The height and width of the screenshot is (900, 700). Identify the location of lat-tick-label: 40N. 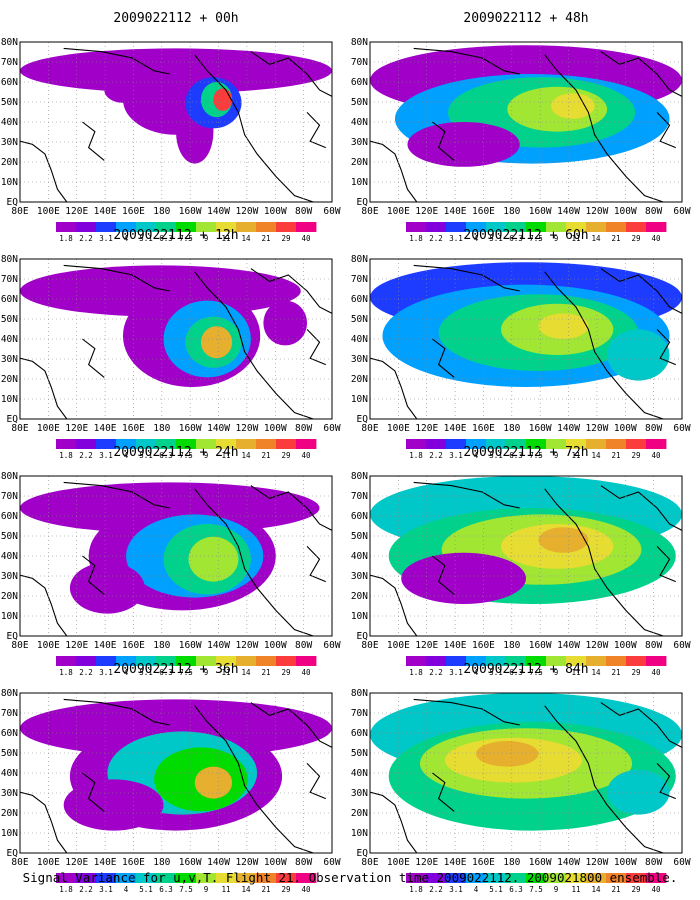
(9, 339).